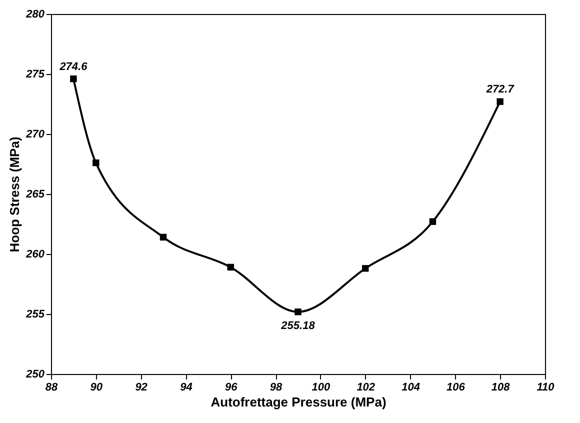 This screenshot has height=423, width=580. I want to click on y-tick-label: 260, so click(35, 254).